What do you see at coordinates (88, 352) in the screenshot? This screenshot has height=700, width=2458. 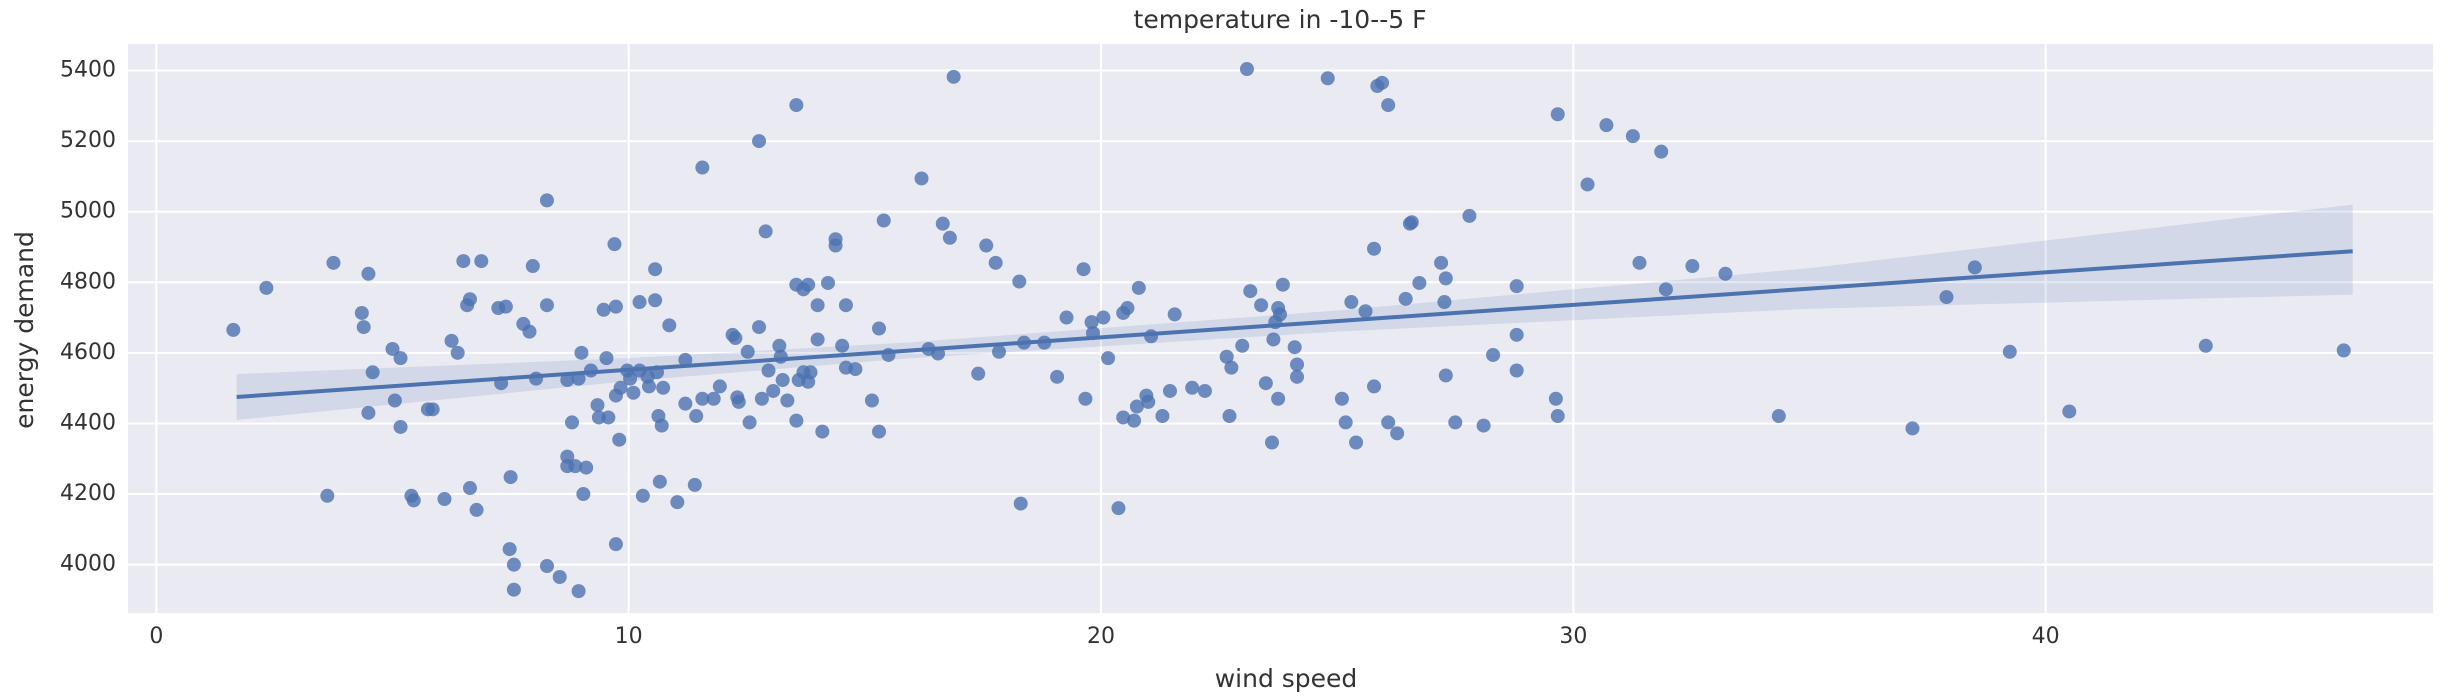 I see `y-tick-label: 4600` at bounding box center [88, 352].